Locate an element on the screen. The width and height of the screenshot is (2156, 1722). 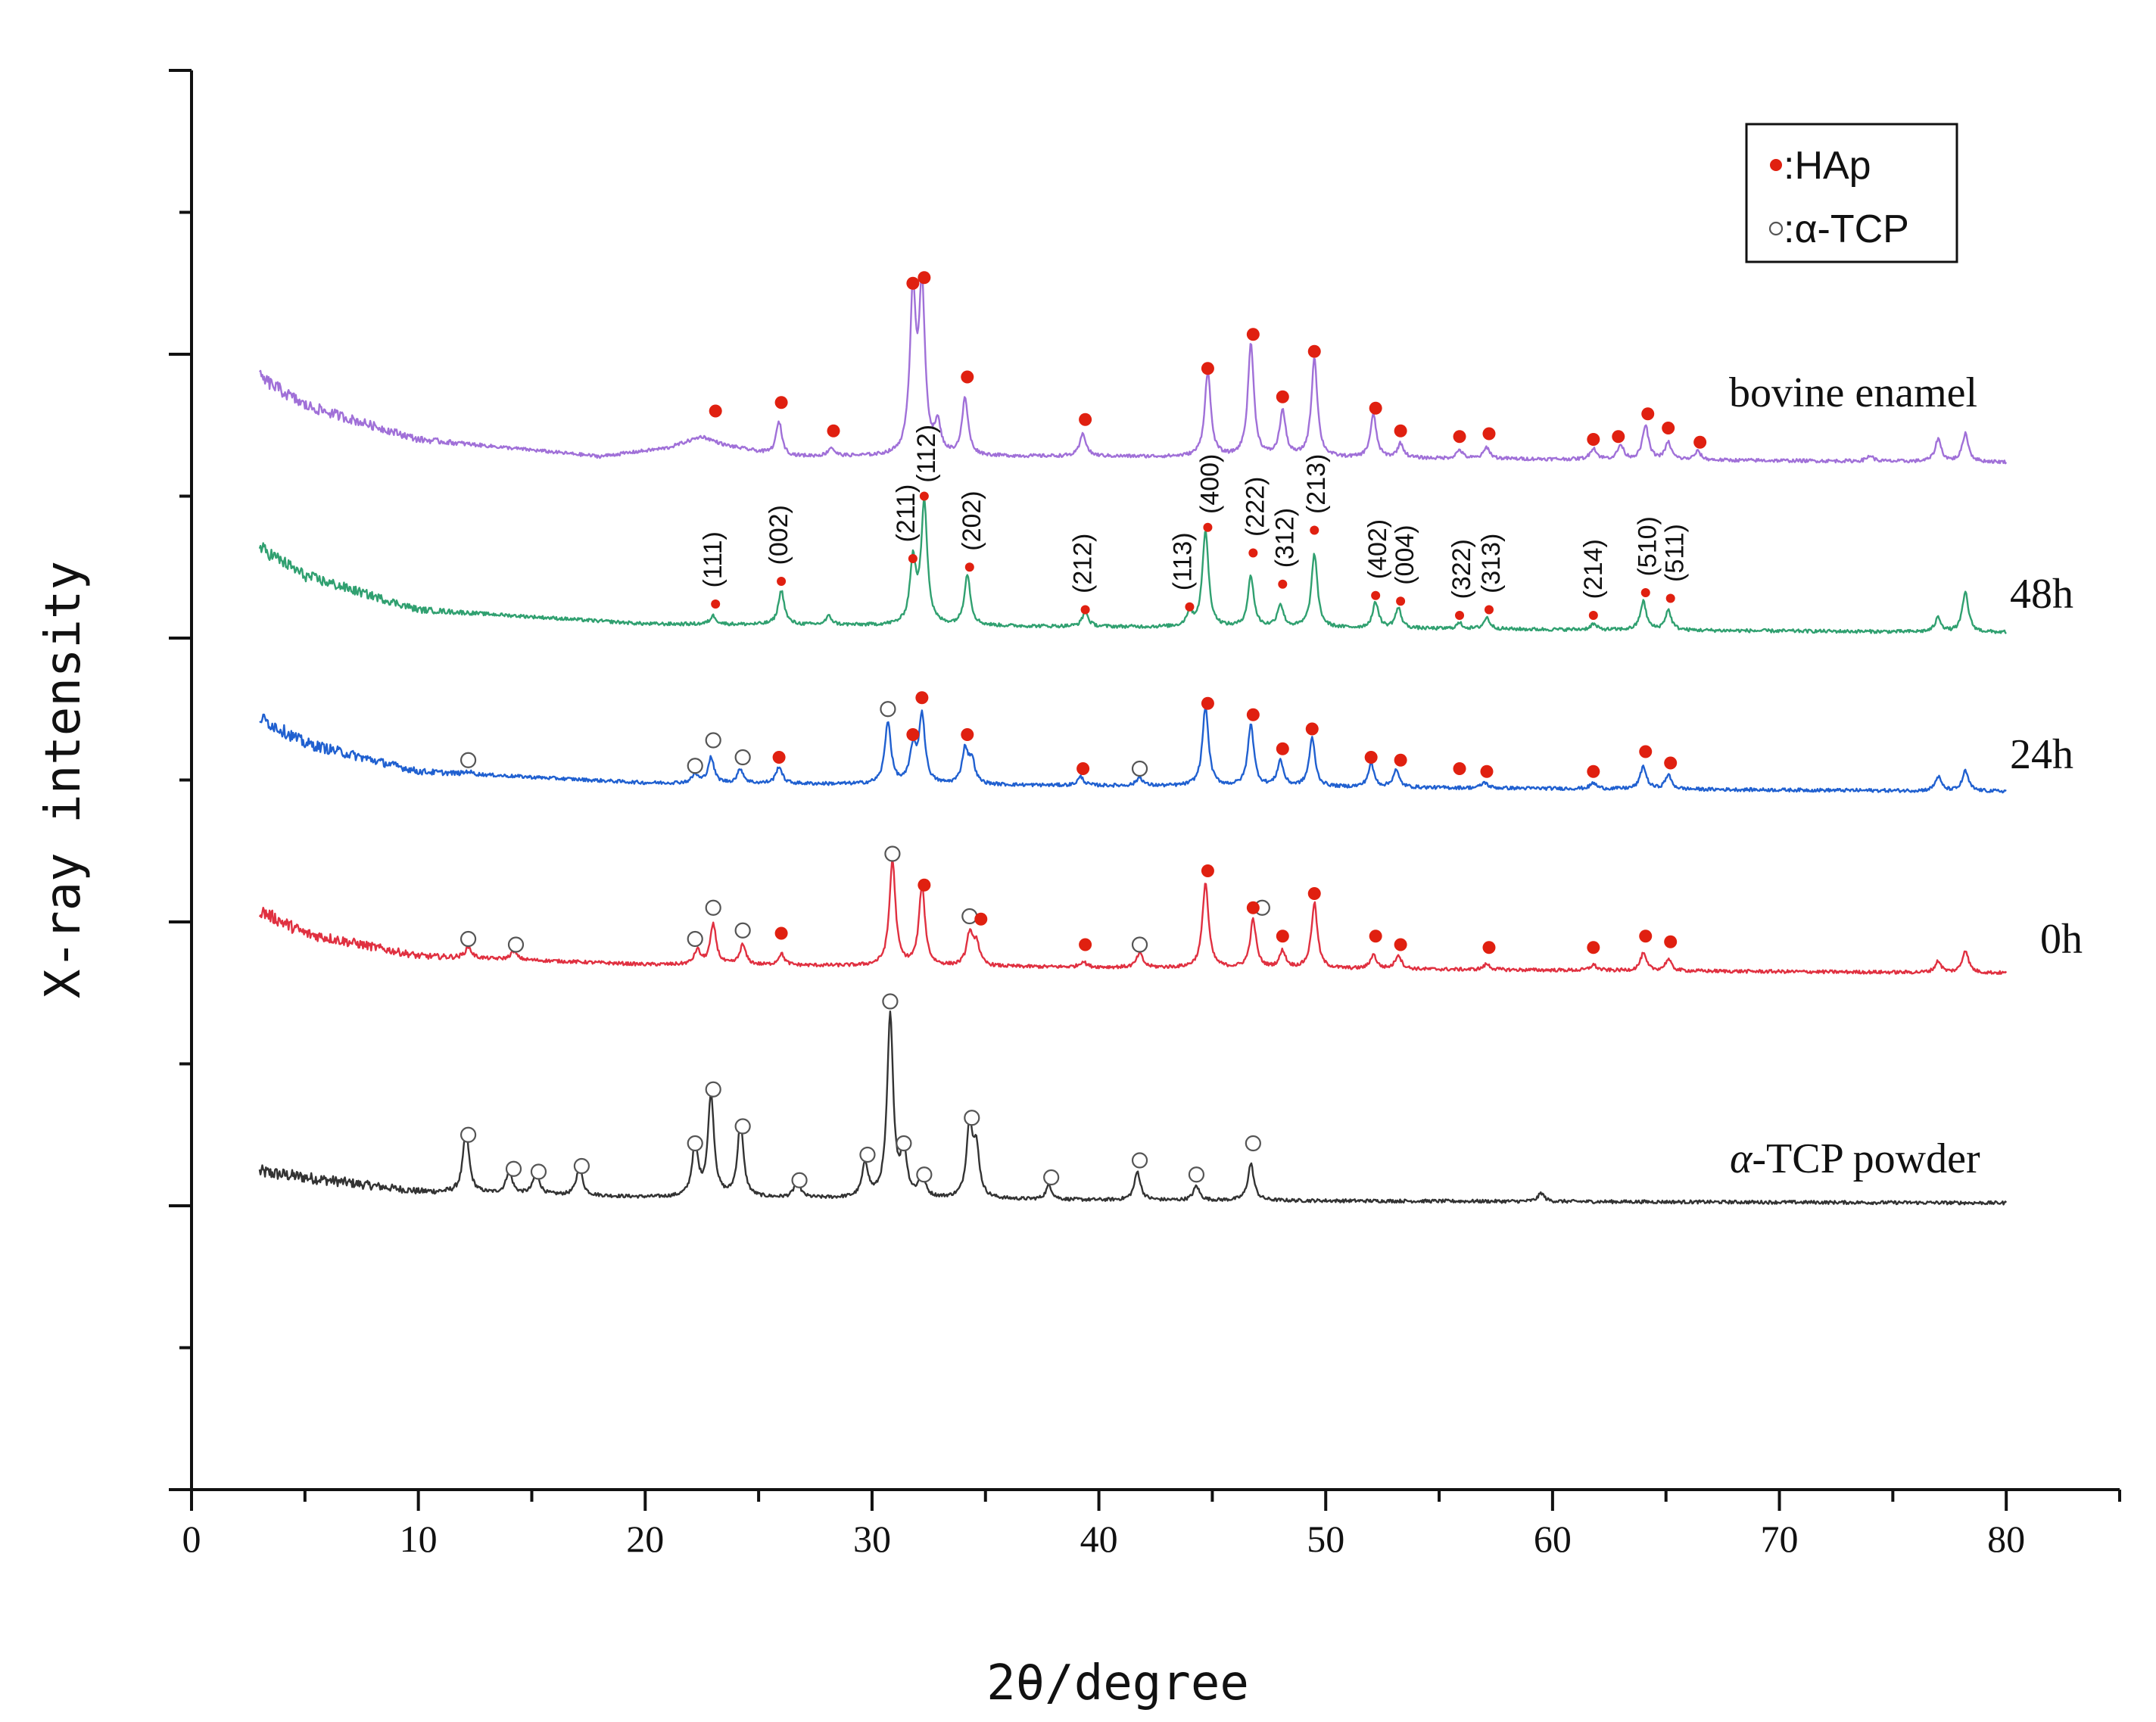
series-line-48h is located at coordinates (1132, 566).